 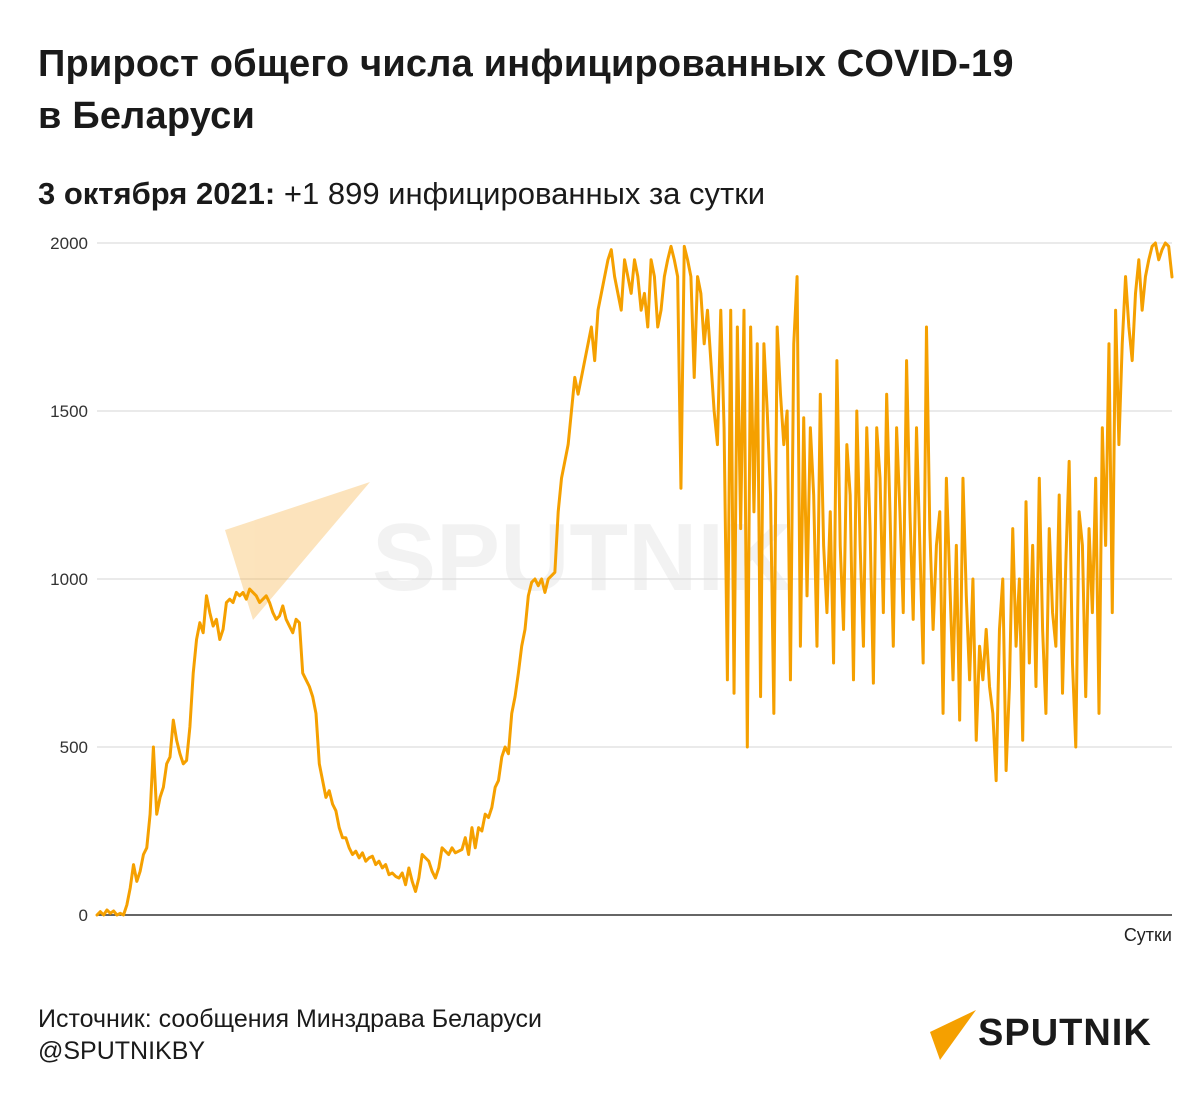 What do you see at coordinates (69, 411) in the screenshot?
I see `y-tick-label: 1500` at bounding box center [69, 411].